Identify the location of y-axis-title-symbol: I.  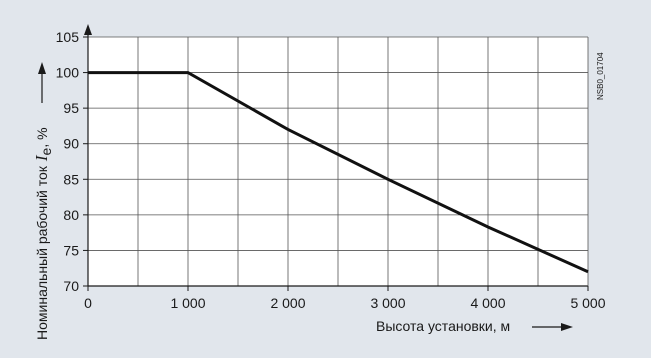
(41, 158).